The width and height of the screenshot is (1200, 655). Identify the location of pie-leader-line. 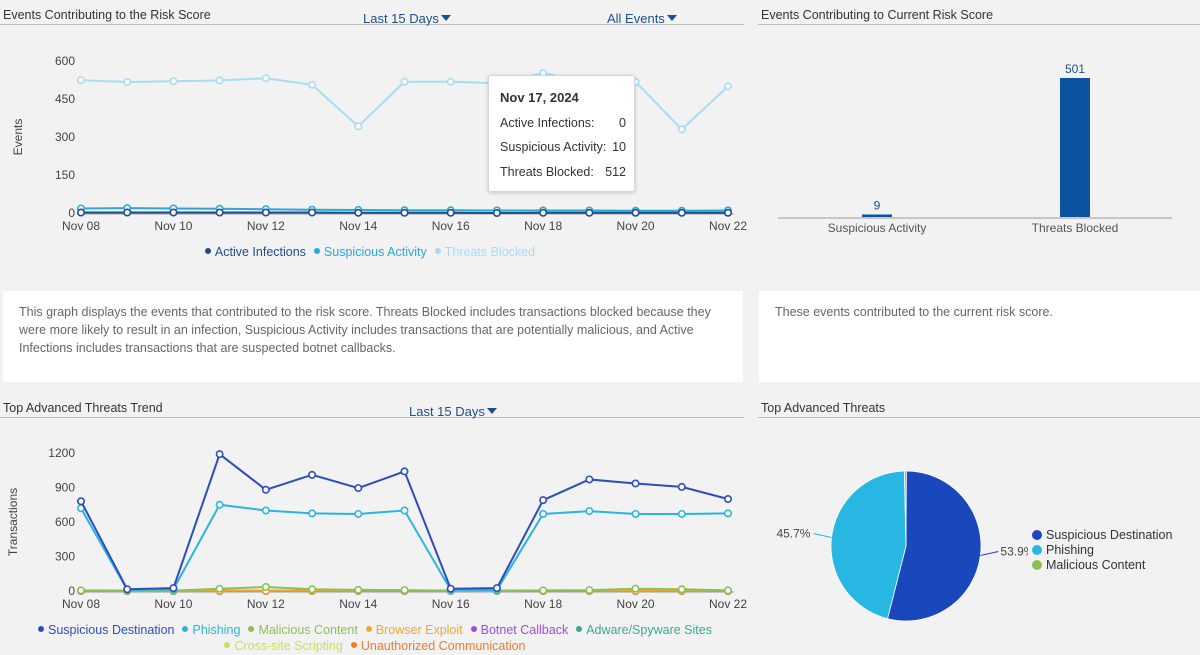
(989, 553).